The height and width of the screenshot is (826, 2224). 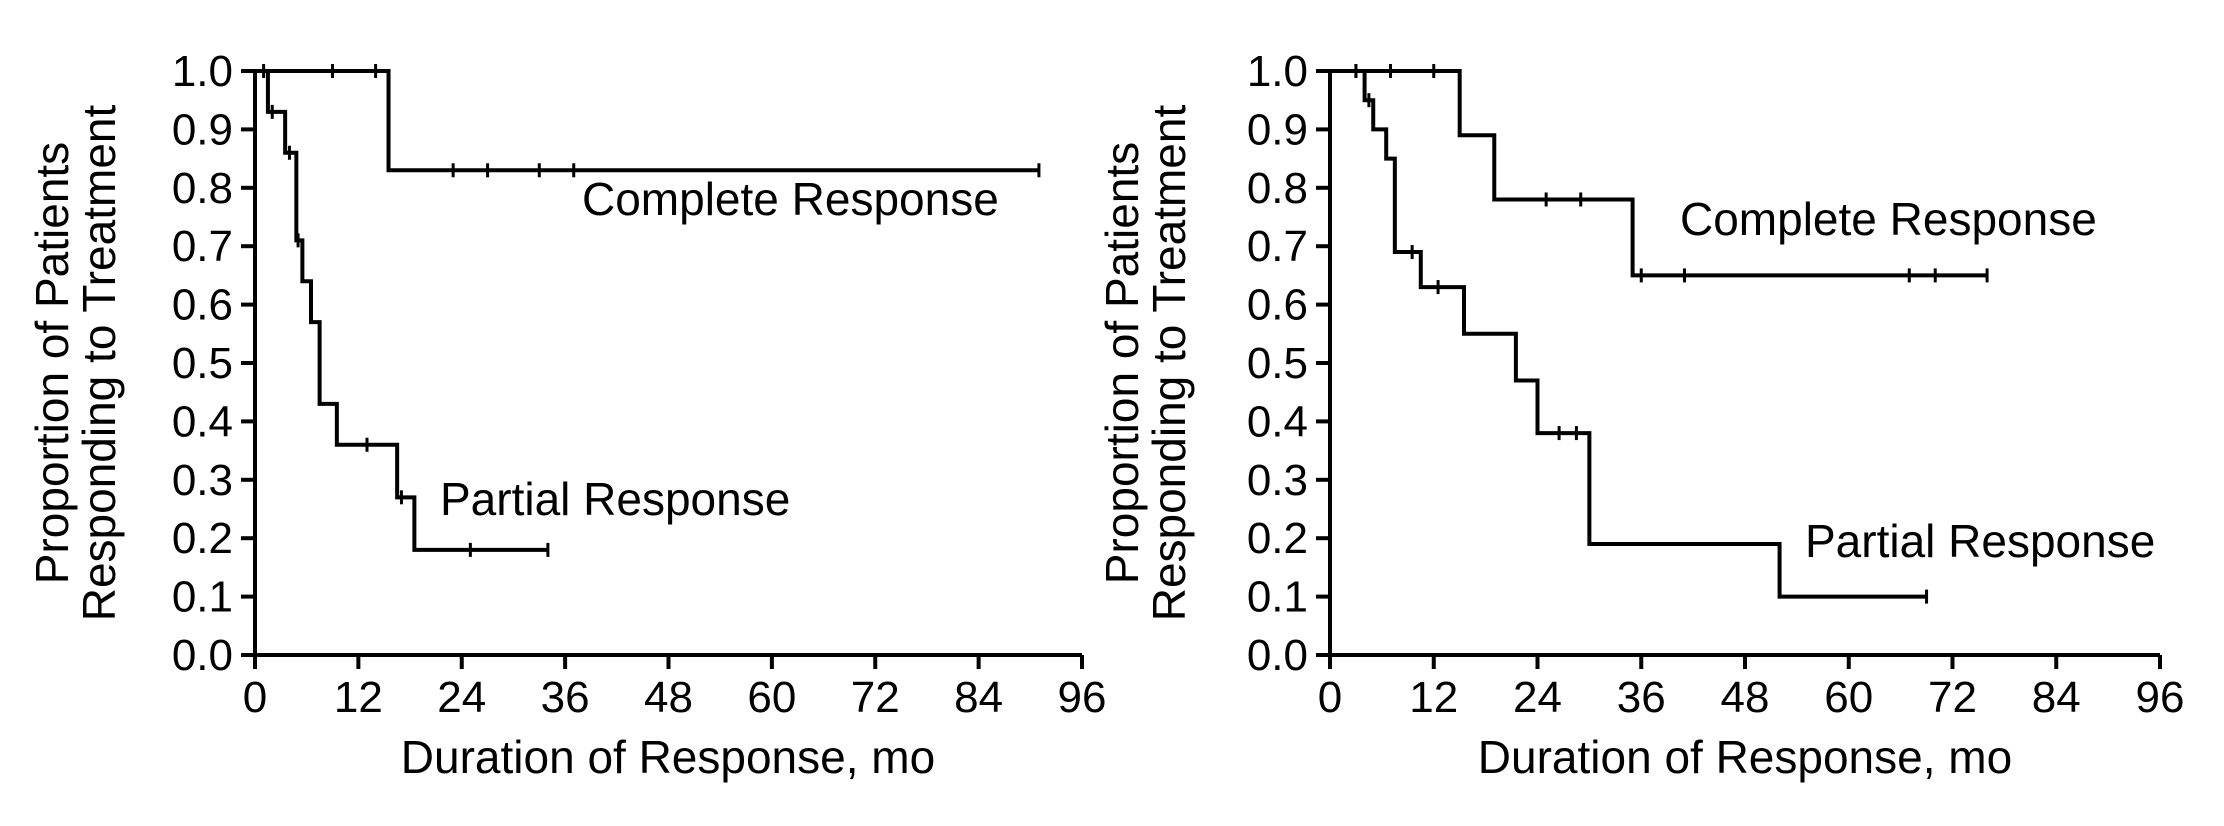 I want to click on partial-response-curve, so click(x=401, y=310).